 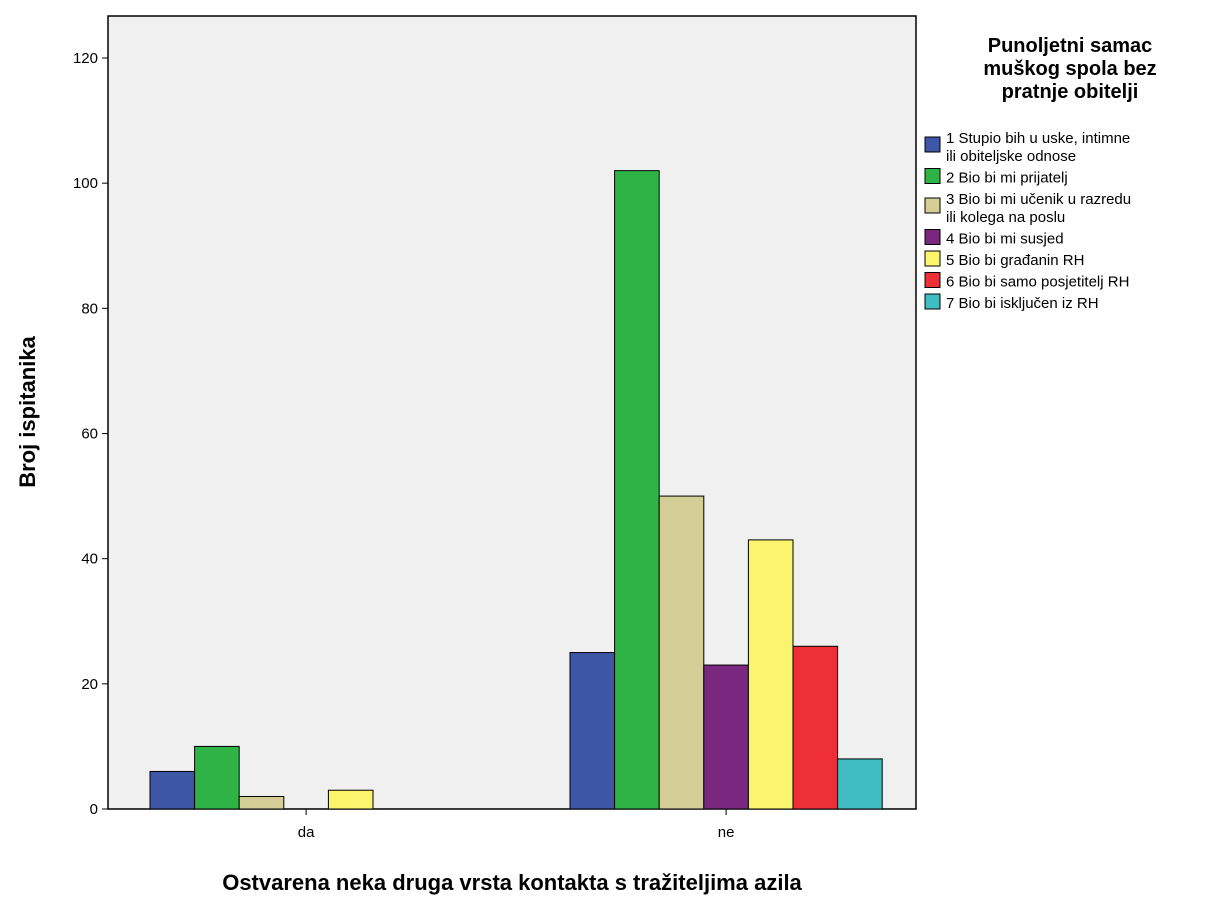 What do you see at coordinates (1022, 303) in the screenshot?
I see `legend-label: 7 Bio bi isključen iz RH` at bounding box center [1022, 303].